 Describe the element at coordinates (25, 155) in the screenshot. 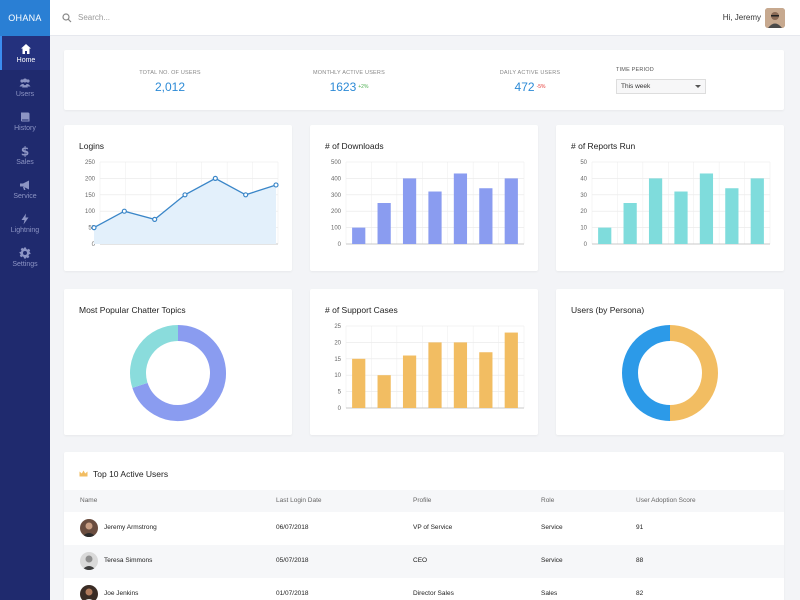

I see `sidebar-item-sales: $ Sales` at that location.